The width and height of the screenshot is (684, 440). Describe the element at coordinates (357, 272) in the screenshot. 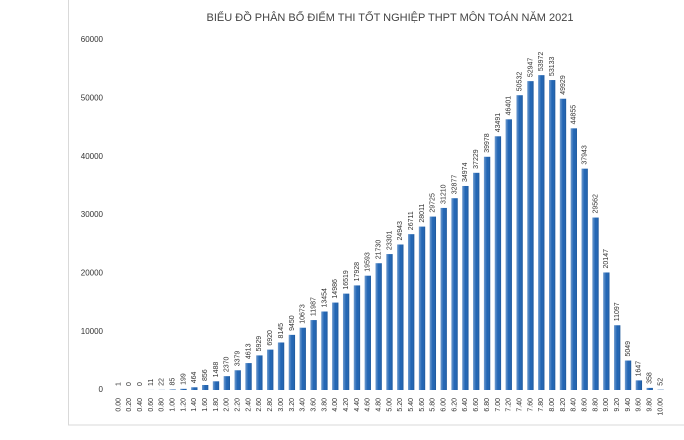

I see `value-label: 17928` at that location.